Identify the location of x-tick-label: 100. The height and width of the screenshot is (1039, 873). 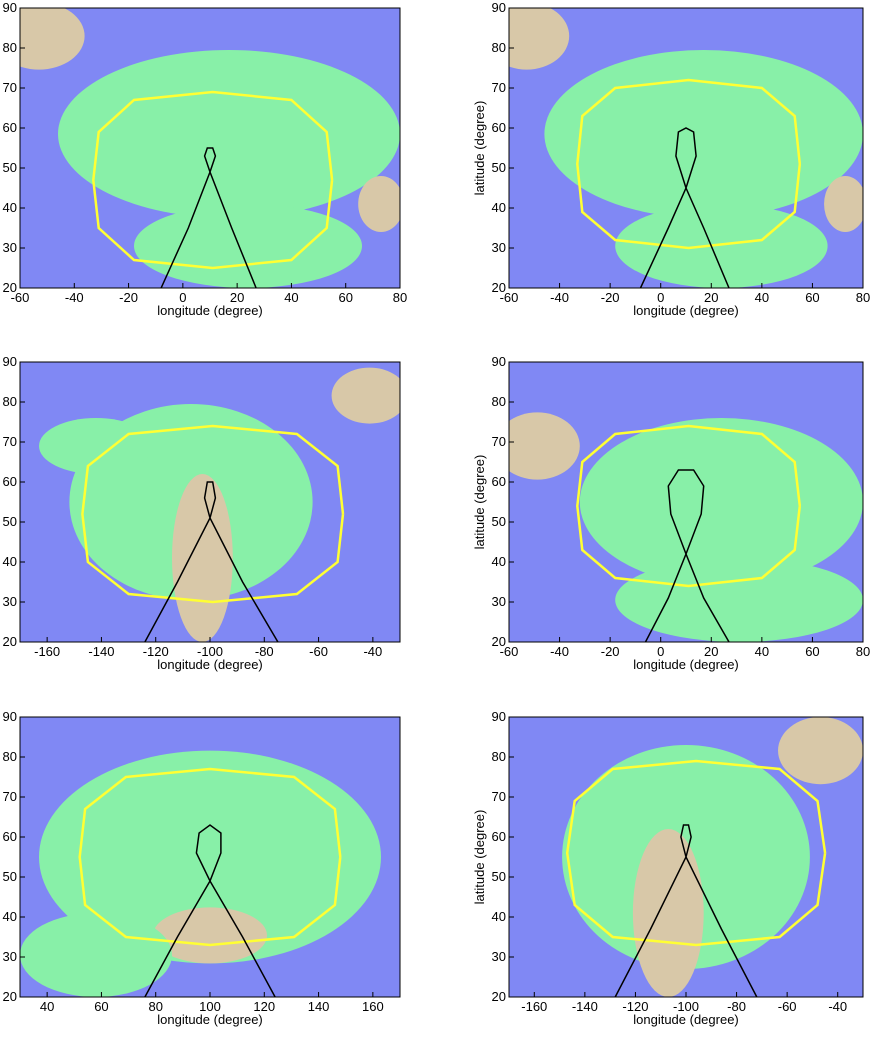
(210, 1006).